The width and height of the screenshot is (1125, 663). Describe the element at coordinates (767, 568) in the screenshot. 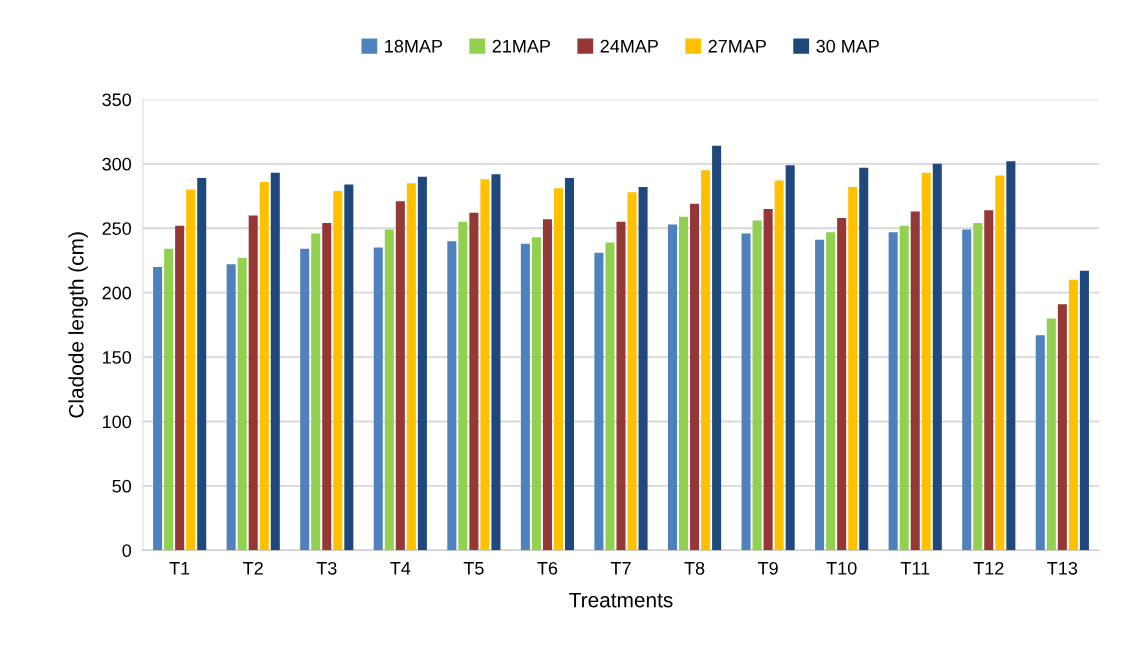

I see `x-tick-label: T9` at that location.